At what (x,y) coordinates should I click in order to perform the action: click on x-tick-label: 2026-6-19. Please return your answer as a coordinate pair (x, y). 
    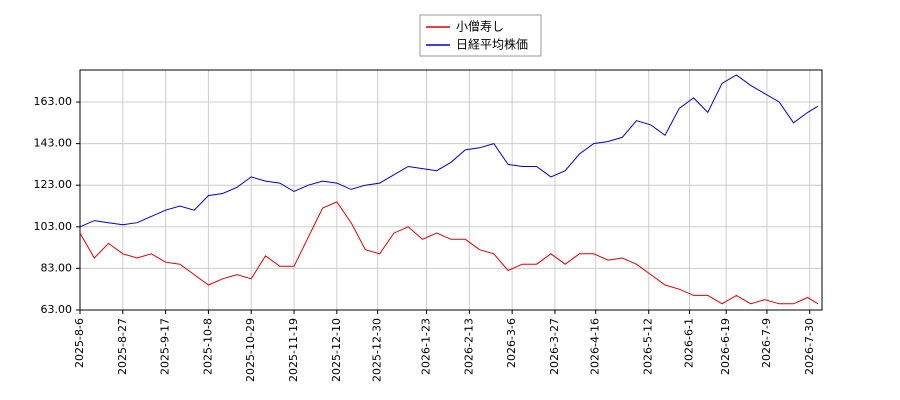
    Looking at the image, I should click on (725, 346).